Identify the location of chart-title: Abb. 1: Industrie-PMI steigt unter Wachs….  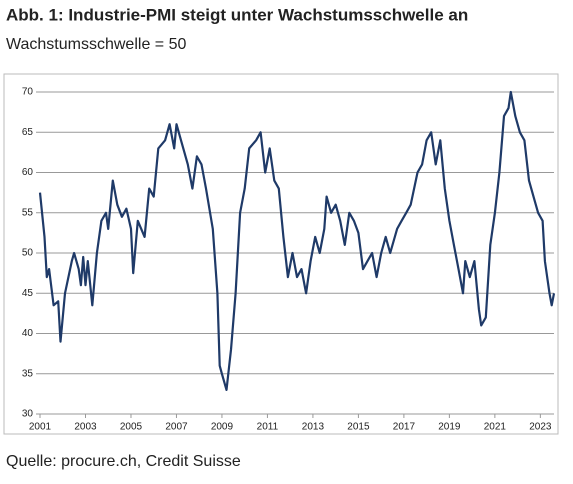
(237, 14).